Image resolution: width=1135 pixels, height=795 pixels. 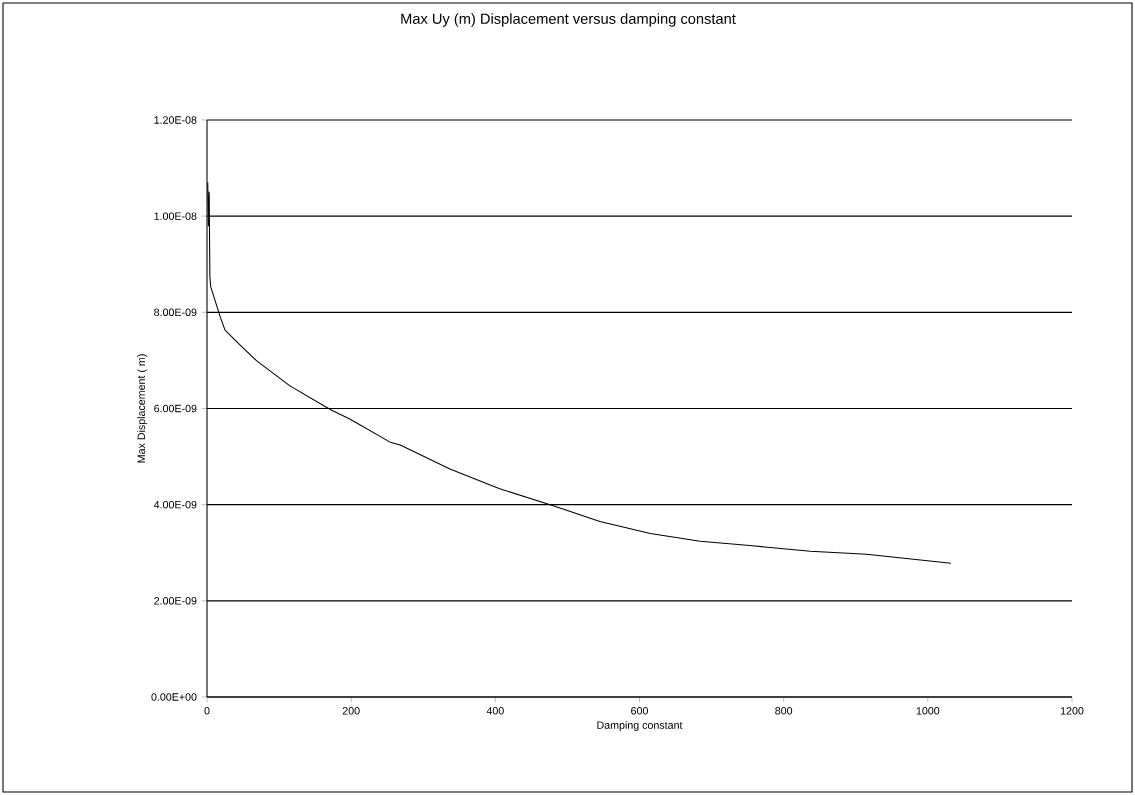 I want to click on x-tick-label: 1200, so click(x=1072, y=711).